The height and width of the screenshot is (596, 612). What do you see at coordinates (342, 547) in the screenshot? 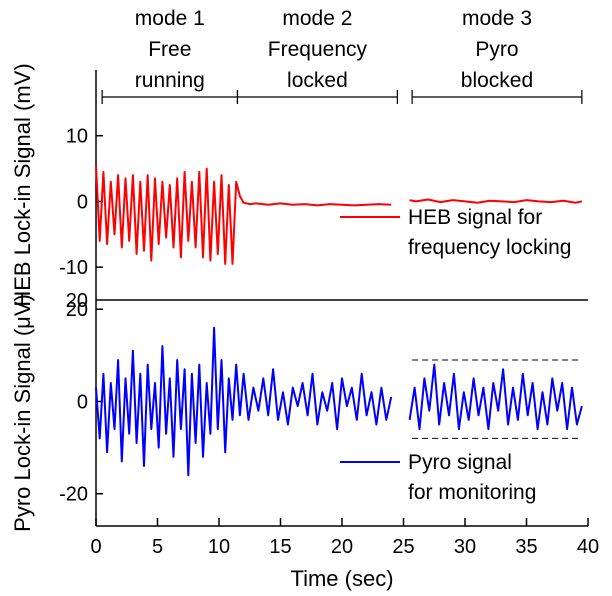
I see `x-tick-label: 20` at bounding box center [342, 547].